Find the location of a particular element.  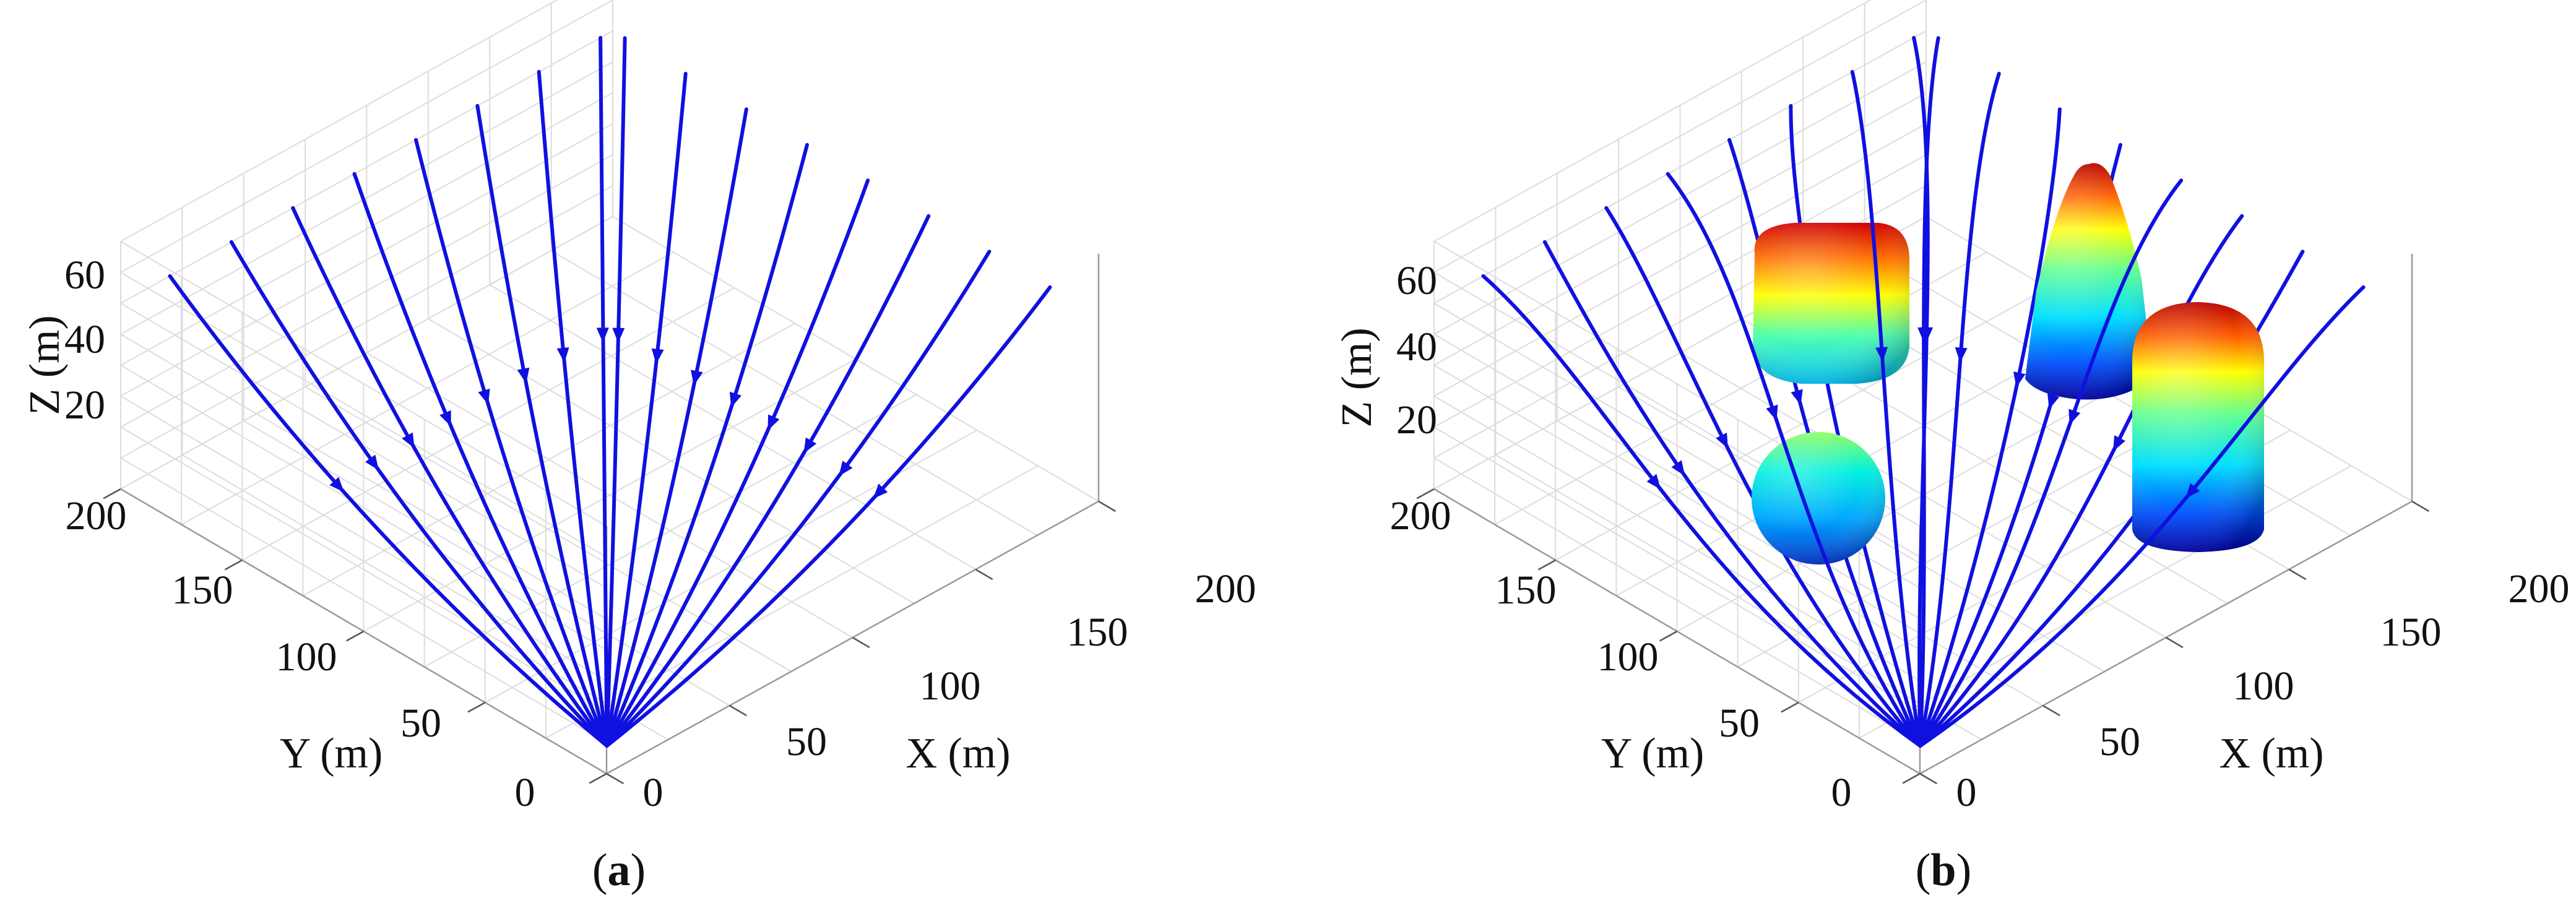

panel-b-z-ticks: 20 40 60 is located at coordinates (1416, 350).